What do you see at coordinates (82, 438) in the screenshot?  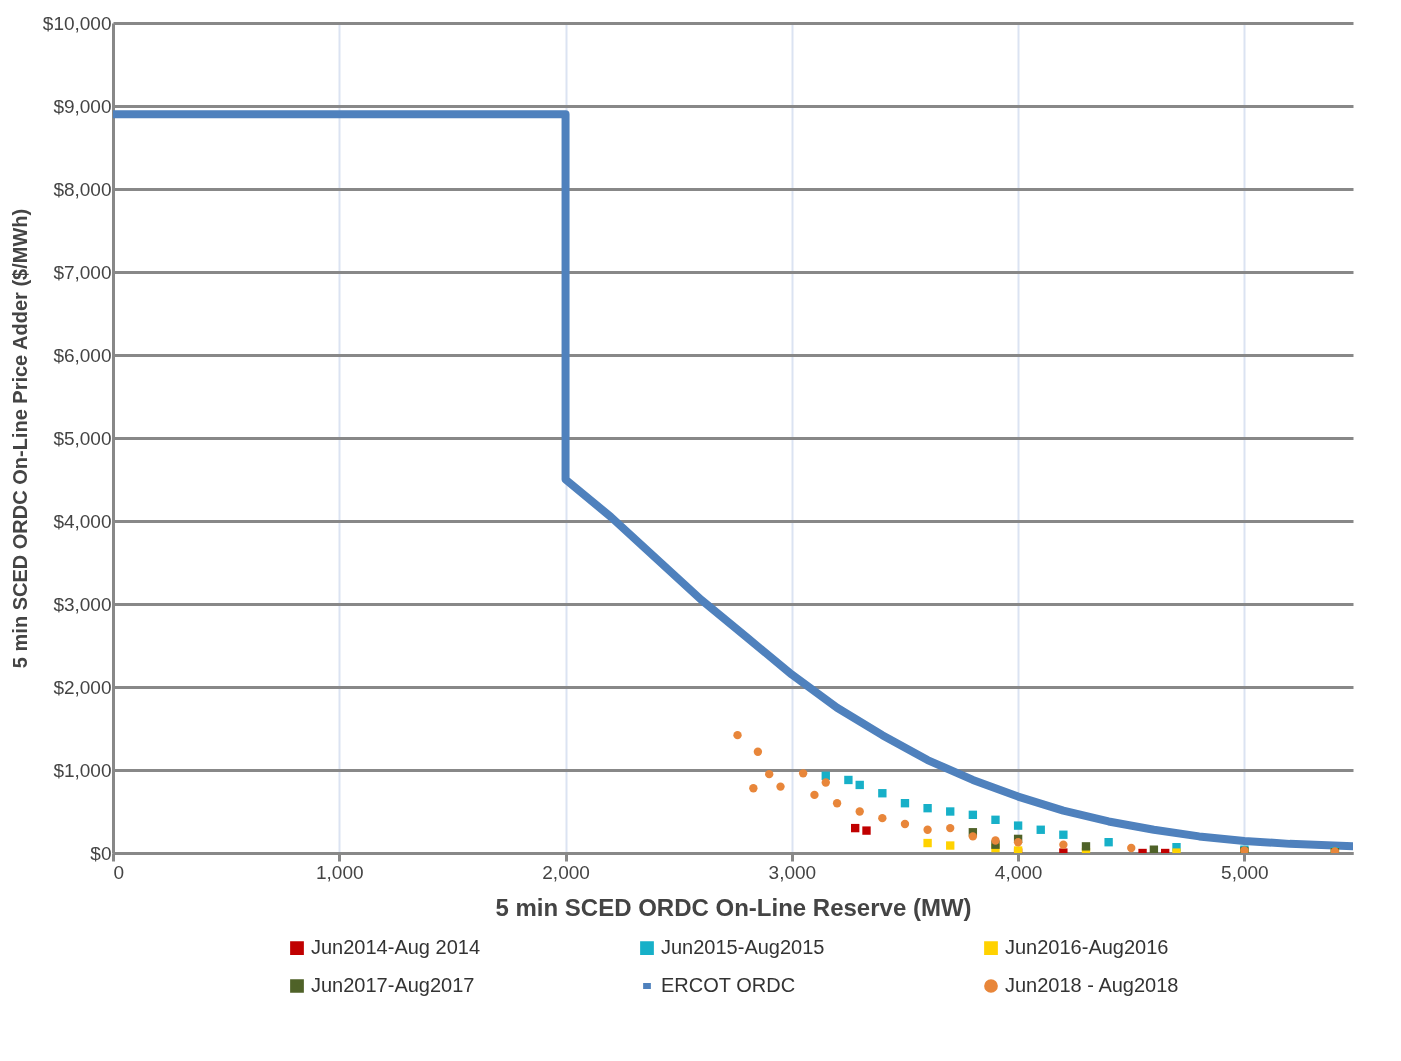 I see `y-tick-label: $5,000` at bounding box center [82, 438].